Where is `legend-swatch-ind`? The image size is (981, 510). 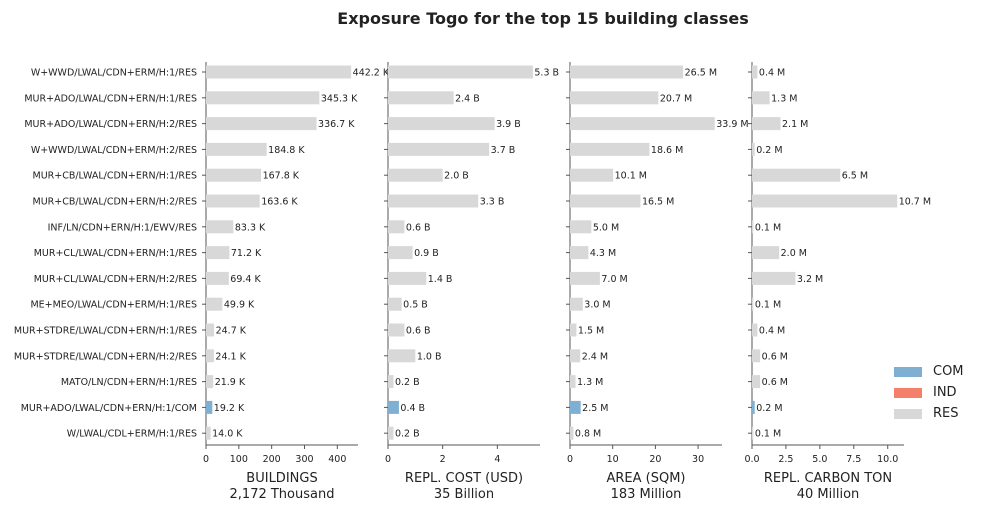 legend-swatch-ind is located at coordinates (908, 392).